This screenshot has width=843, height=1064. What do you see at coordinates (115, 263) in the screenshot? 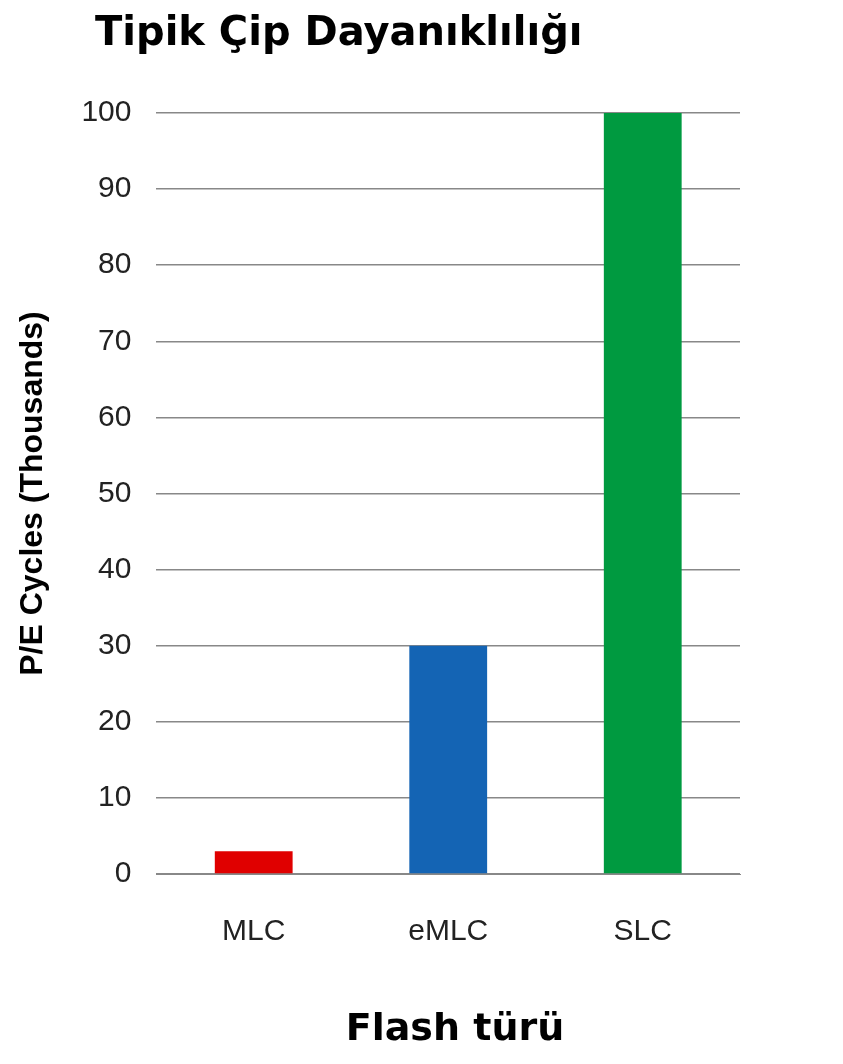
I see `y-tick-label: 80` at bounding box center [115, 263].